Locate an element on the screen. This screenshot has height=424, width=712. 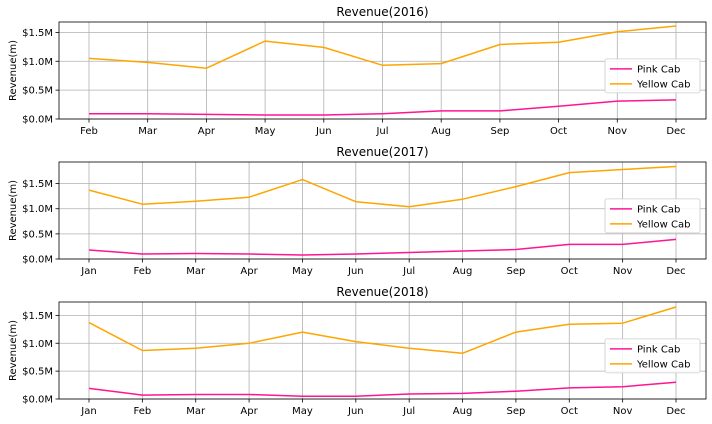
chart-title: Revenue(2016) is located at coordinates (382, 12).